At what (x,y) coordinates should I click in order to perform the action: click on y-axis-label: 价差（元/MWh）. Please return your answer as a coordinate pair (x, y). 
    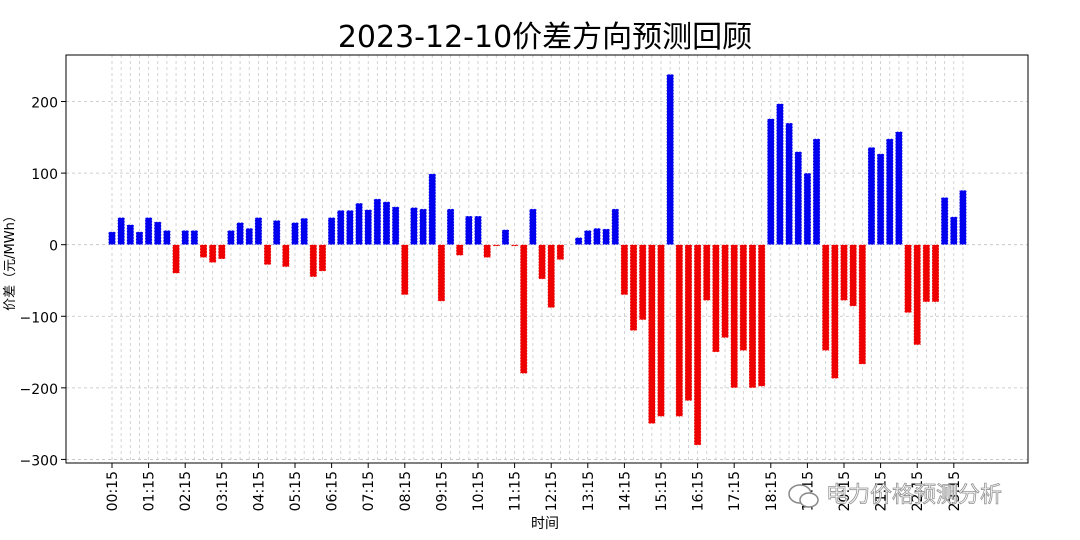
    Looking at the image, I should click on (10, 260).